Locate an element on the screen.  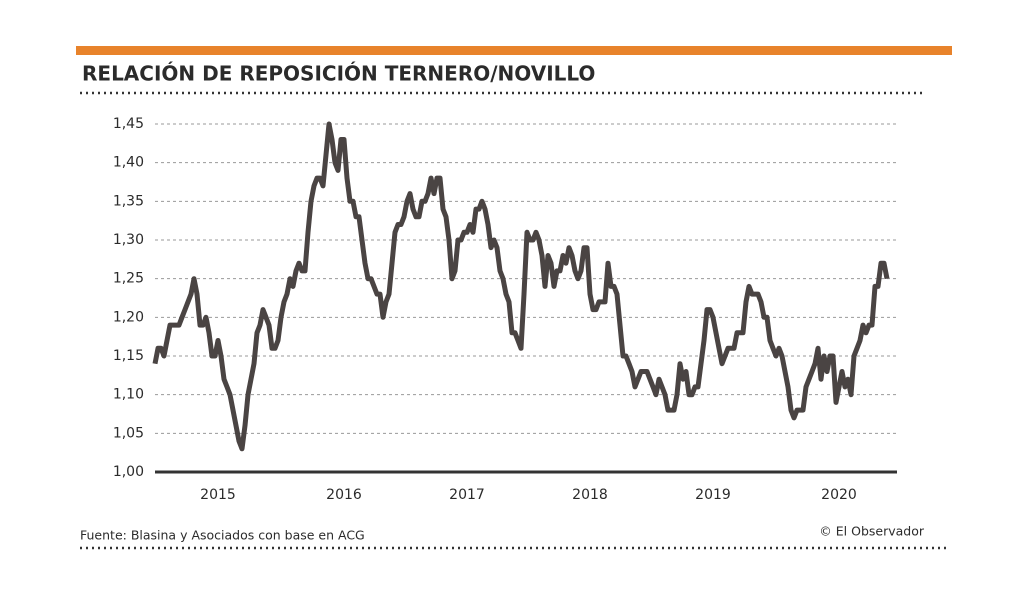
x-tick-label: 2020 is located at coordinates (839, 495).